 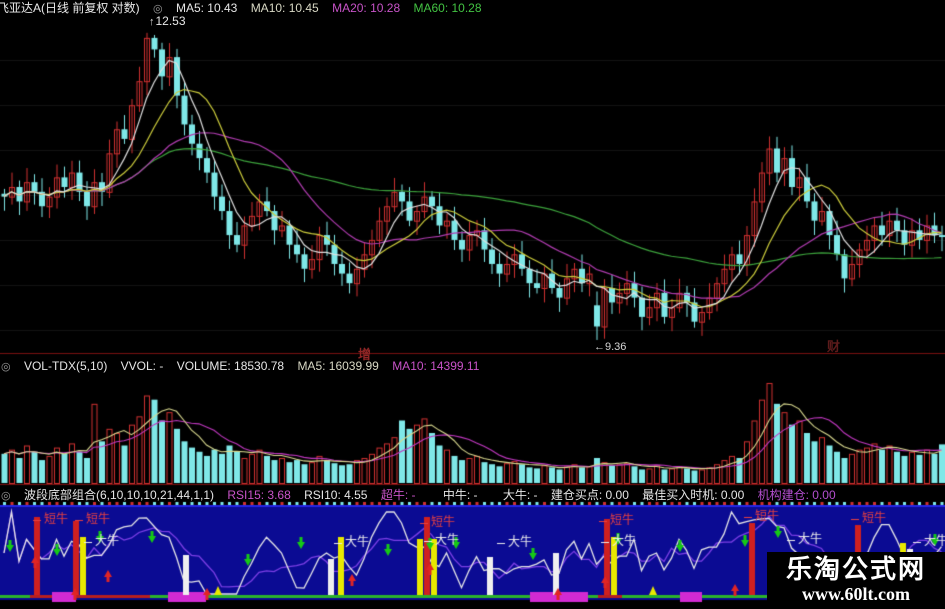 I want to click on watermark-char-zeng: 增, so click(x=365, y=354).